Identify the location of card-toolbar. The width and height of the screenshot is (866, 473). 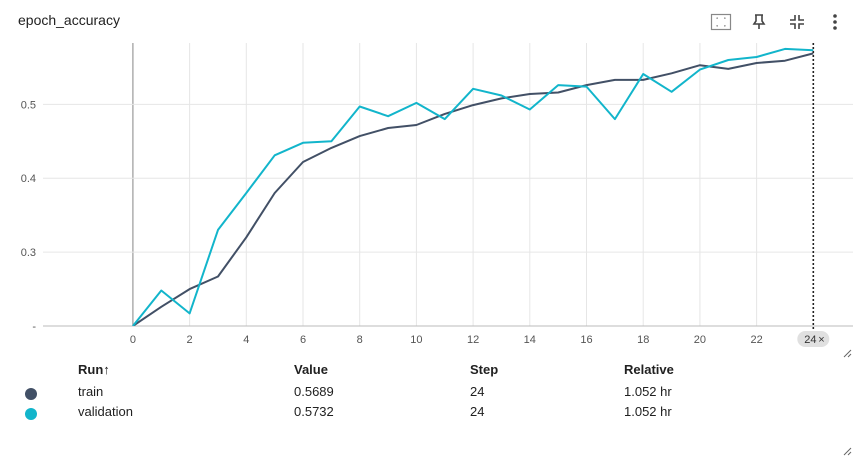
(778, 22).